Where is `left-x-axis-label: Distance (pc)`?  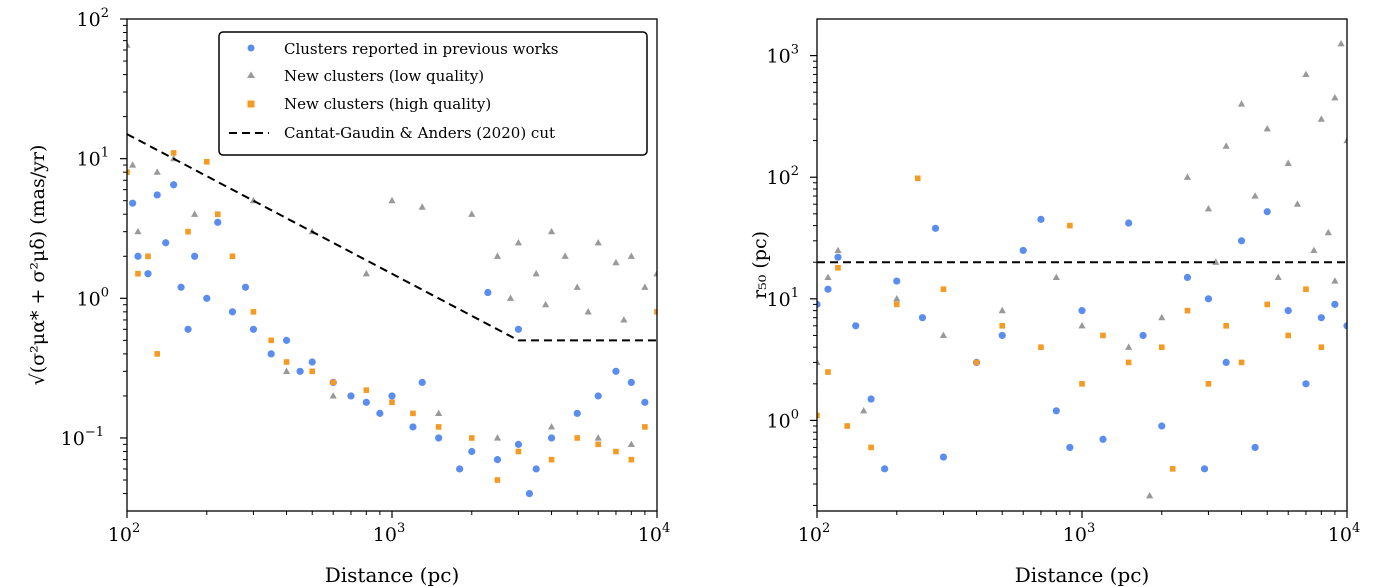 left-x-axis-label: Distance (pc) is located at coordinates (392, 575).